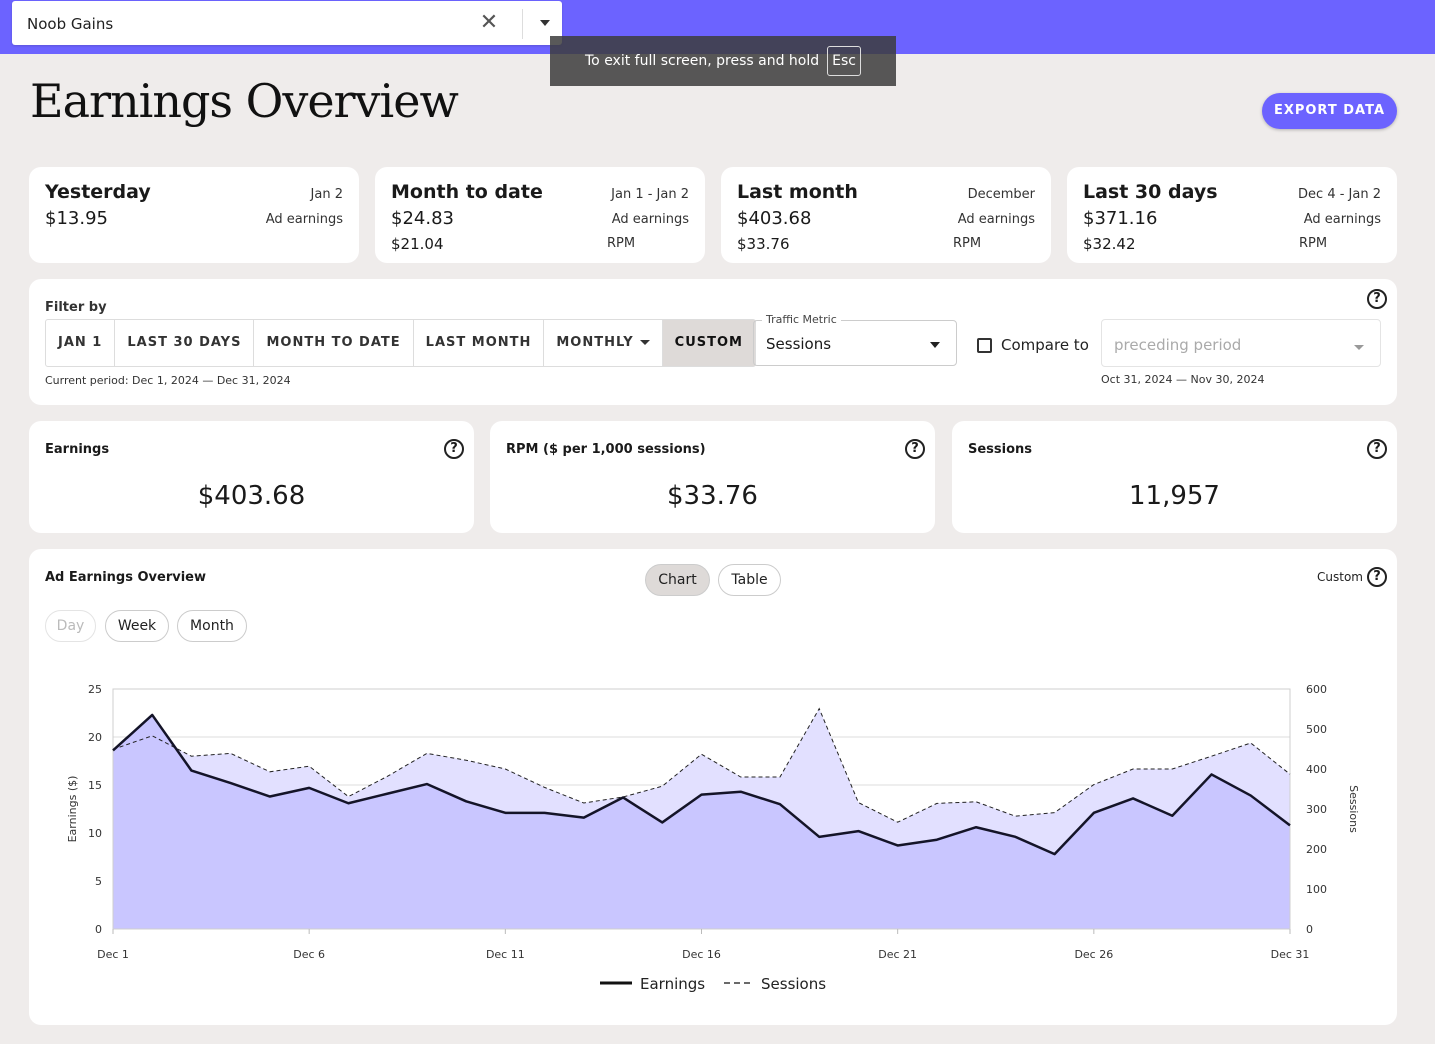 This screenshot has height=1044, width=1435. I want to click on x-tick-label: Dec 1, so click(113, 954).